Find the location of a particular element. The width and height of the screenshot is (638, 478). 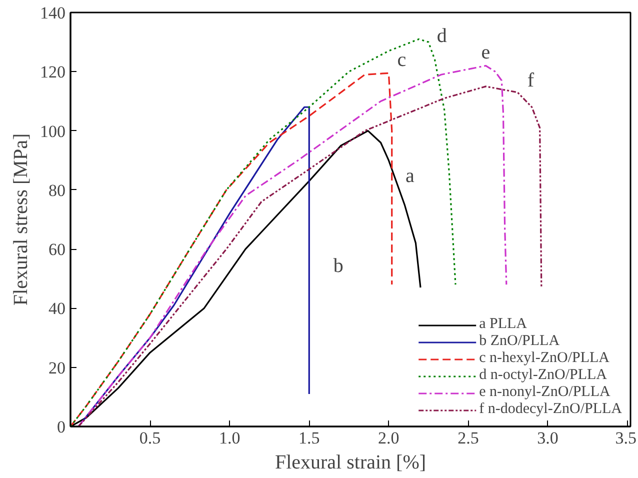

annotation: e is located at coordinates (485, 53).